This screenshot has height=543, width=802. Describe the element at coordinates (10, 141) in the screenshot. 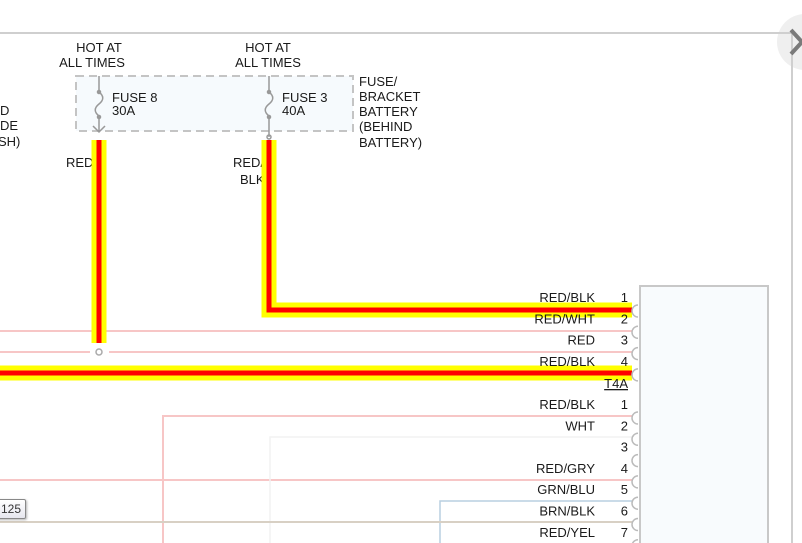

I see `partial-label: SH)` at that location.